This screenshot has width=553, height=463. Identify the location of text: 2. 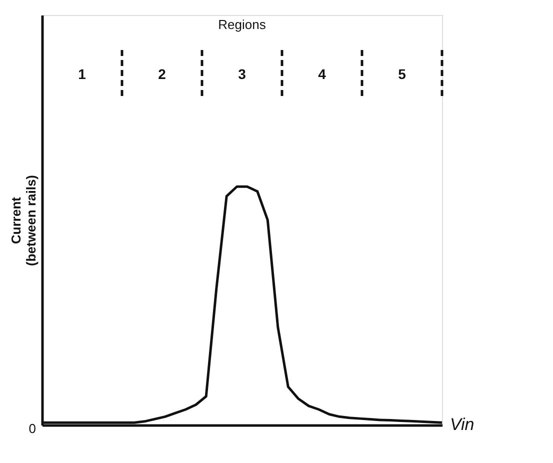
(162, 74).